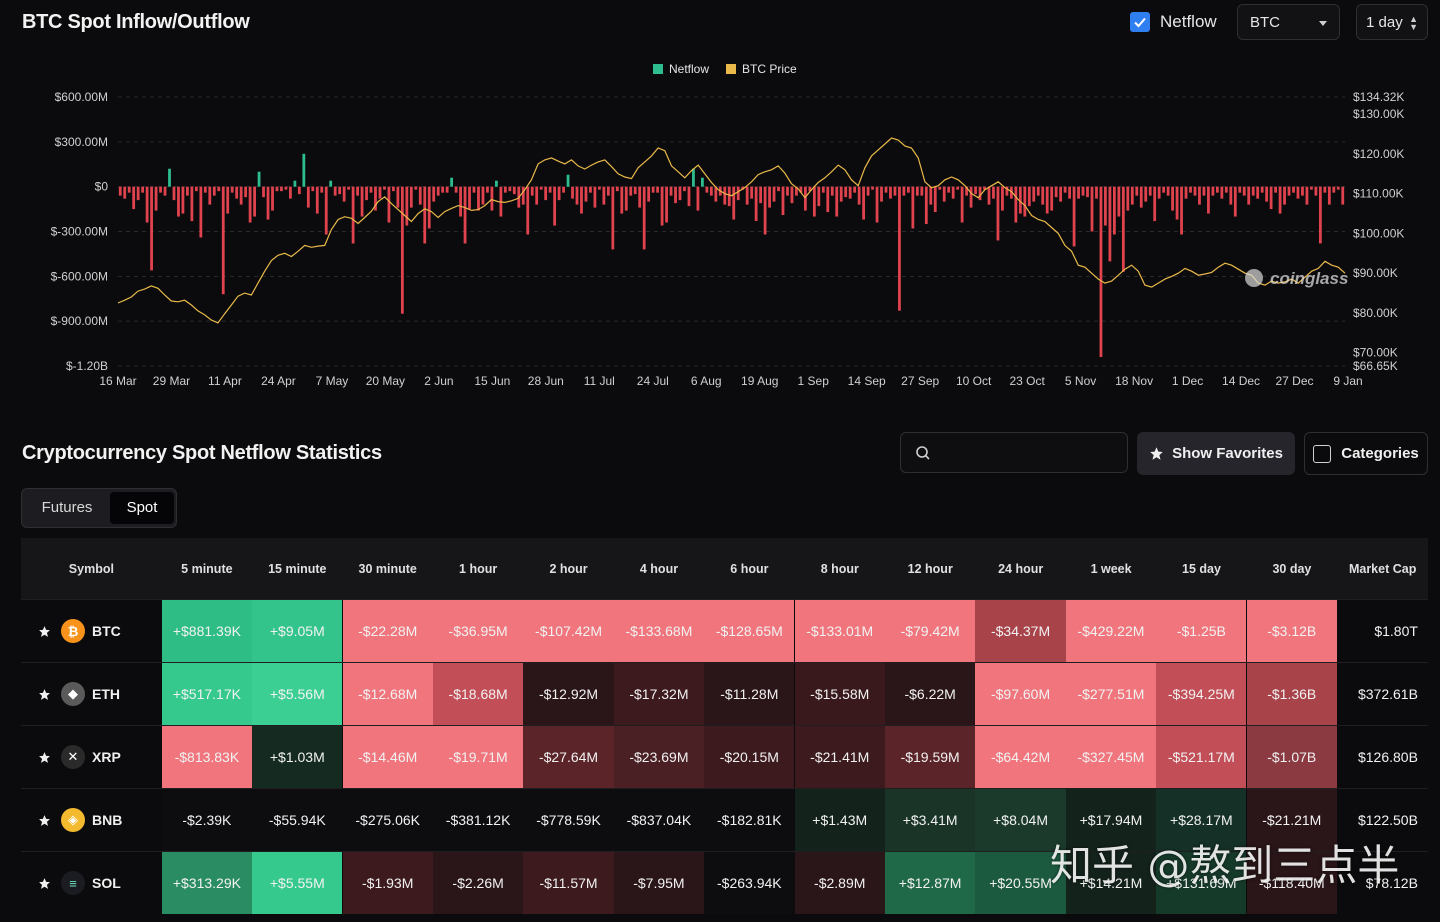 The height and width of the screenshot is (922, 1440). I want to click on column-header: Market Cap, so click(1382, 568).